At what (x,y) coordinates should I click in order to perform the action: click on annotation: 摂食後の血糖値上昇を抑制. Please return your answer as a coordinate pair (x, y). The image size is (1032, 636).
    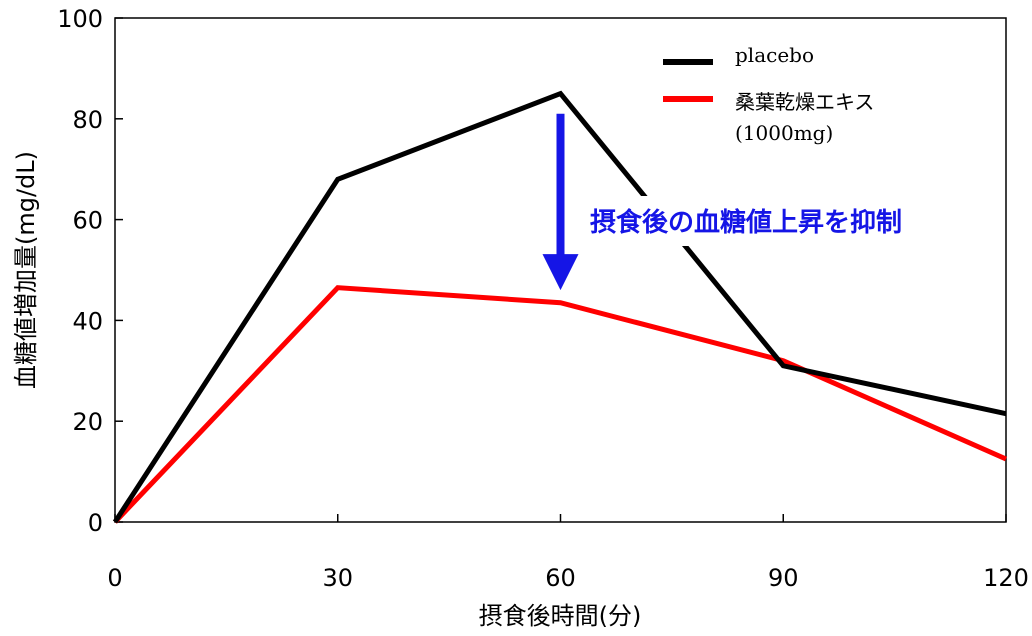
    Looking at the image, I should click on (755, 202).